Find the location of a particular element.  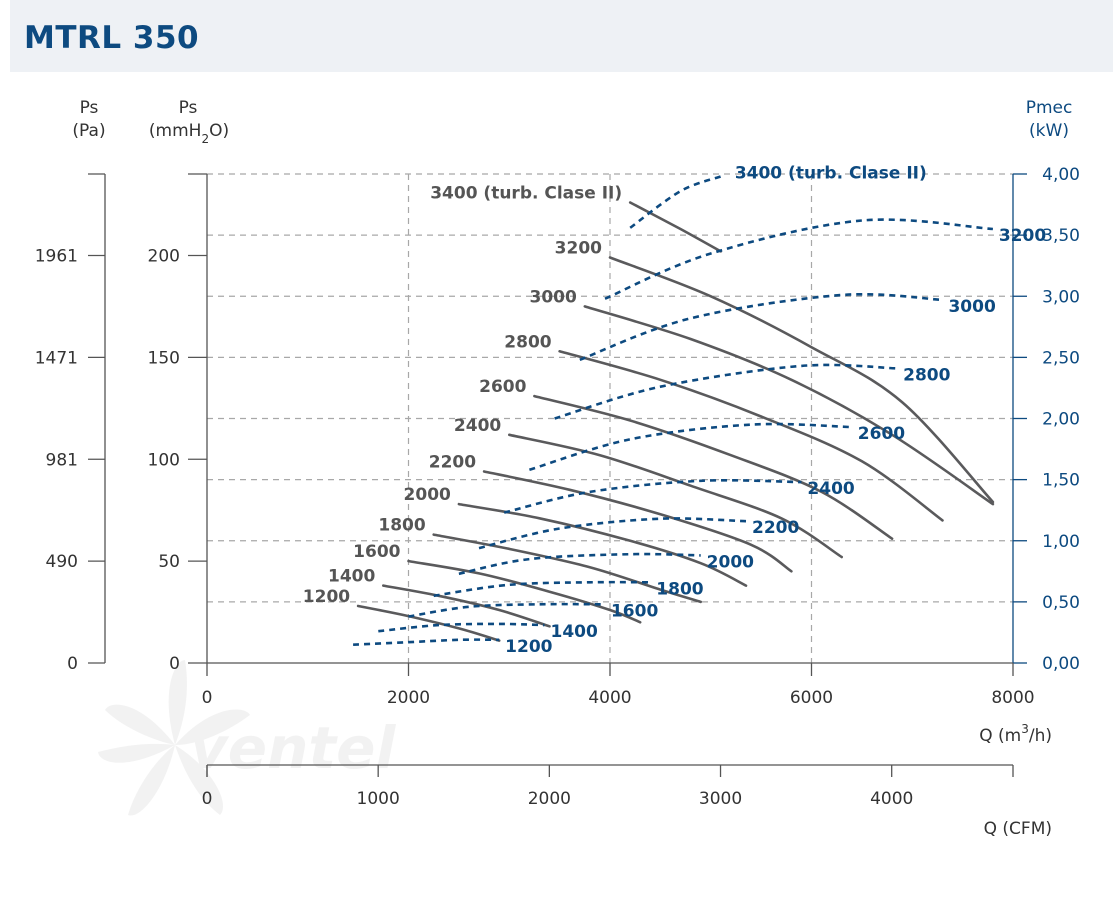

pmec-tick-label: 4,00 is located at coordinates (1061, 175).